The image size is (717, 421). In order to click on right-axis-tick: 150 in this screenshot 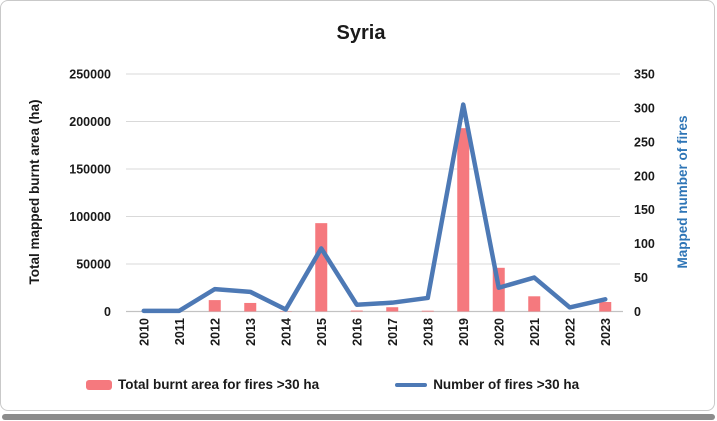, I will do `click(644, 210)`.